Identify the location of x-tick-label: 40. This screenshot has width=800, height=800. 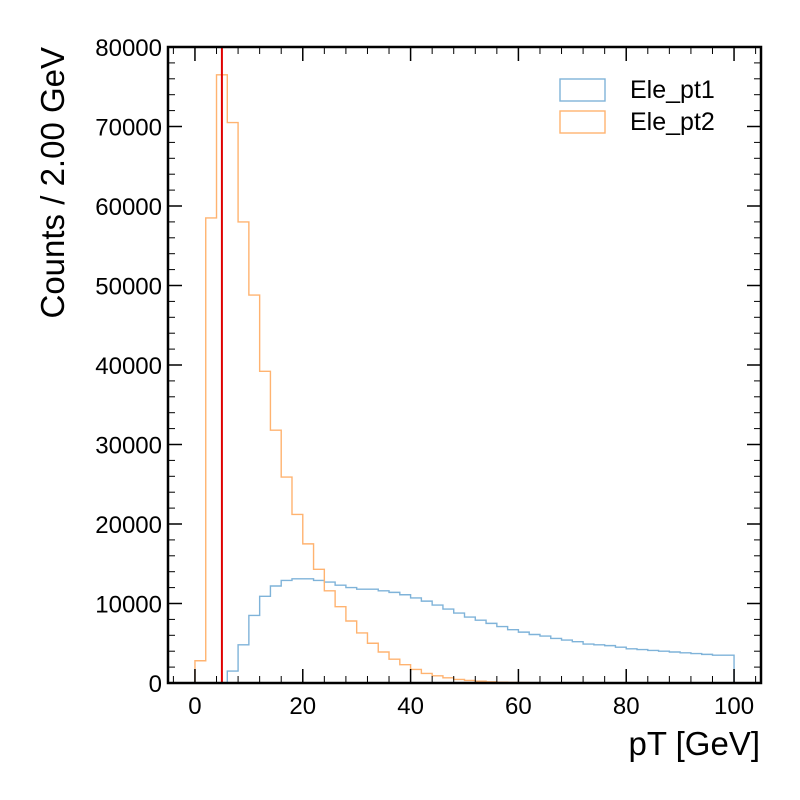
(410, 706).